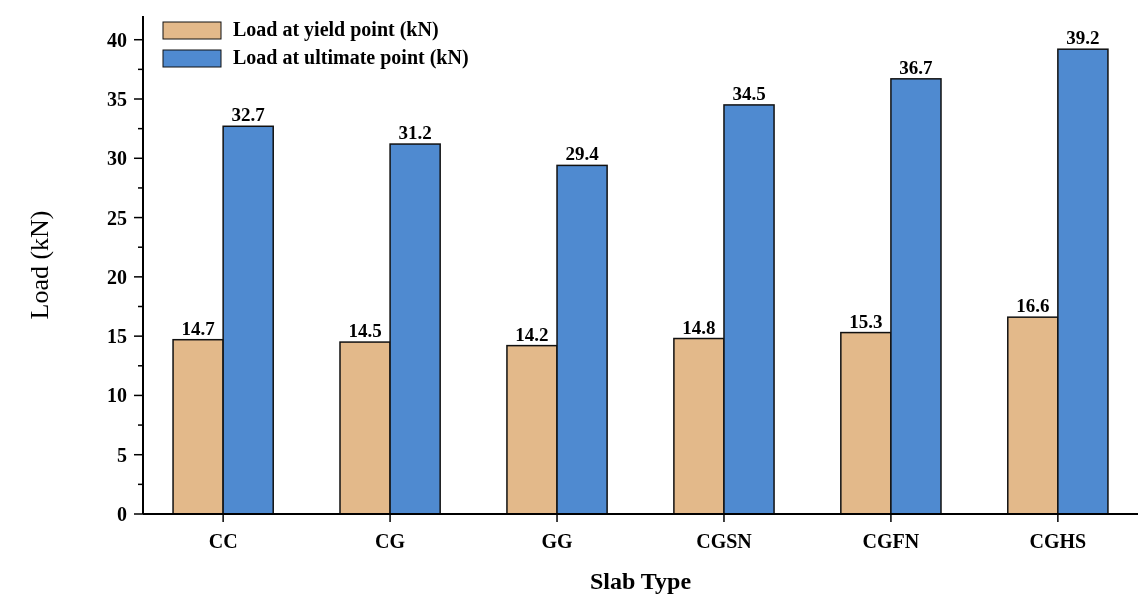 The width and height of the screenshot is (1143, 596). I want to click on x-axis-title: Slab Type, so click(640, 581).